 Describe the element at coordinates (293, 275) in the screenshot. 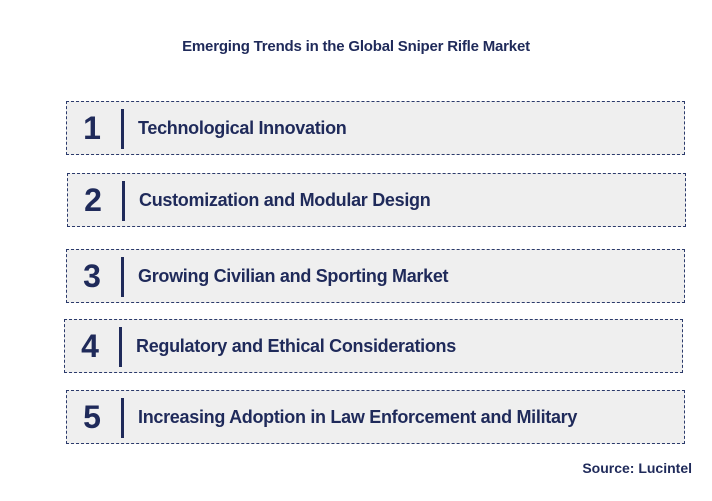

I see `trend-label-3: Growing Civilian and Sporting Market` at that location.